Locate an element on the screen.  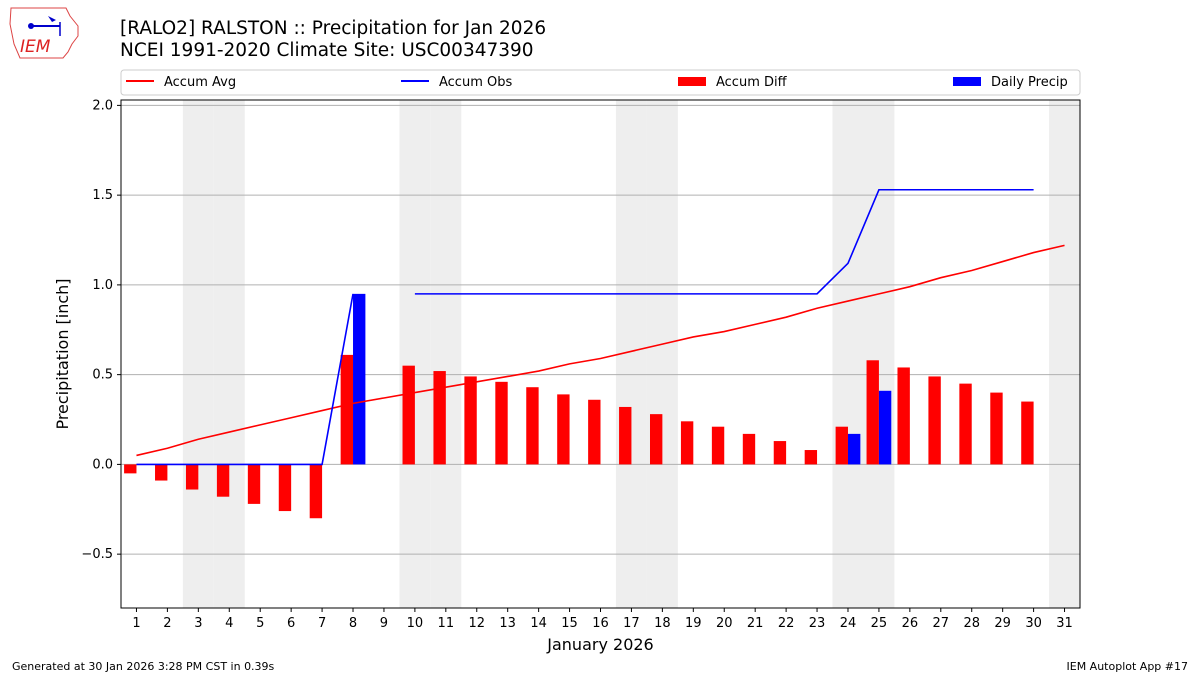
x-tick-label: 12 is located at coordinates (476, 623).